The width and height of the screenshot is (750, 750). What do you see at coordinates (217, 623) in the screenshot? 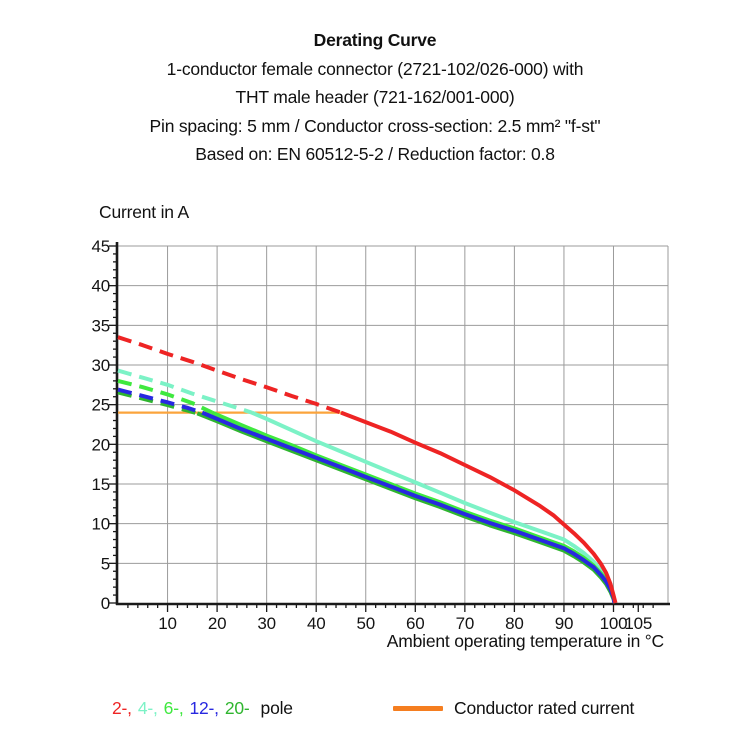
I see `x-tick-label: 20` at bounding box center [217, 623].